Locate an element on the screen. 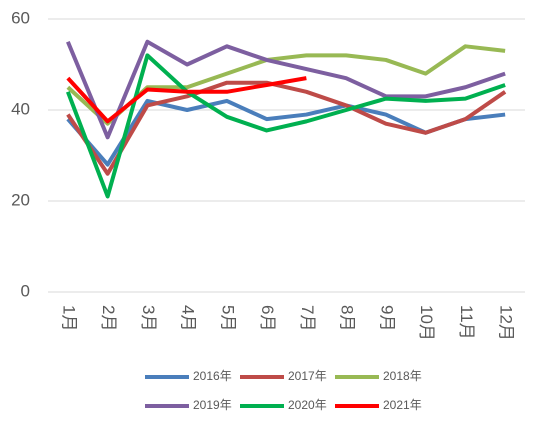 This screenshot has height=425, width=550. y-tick-label: 40 is located at coordinates (20, 108).